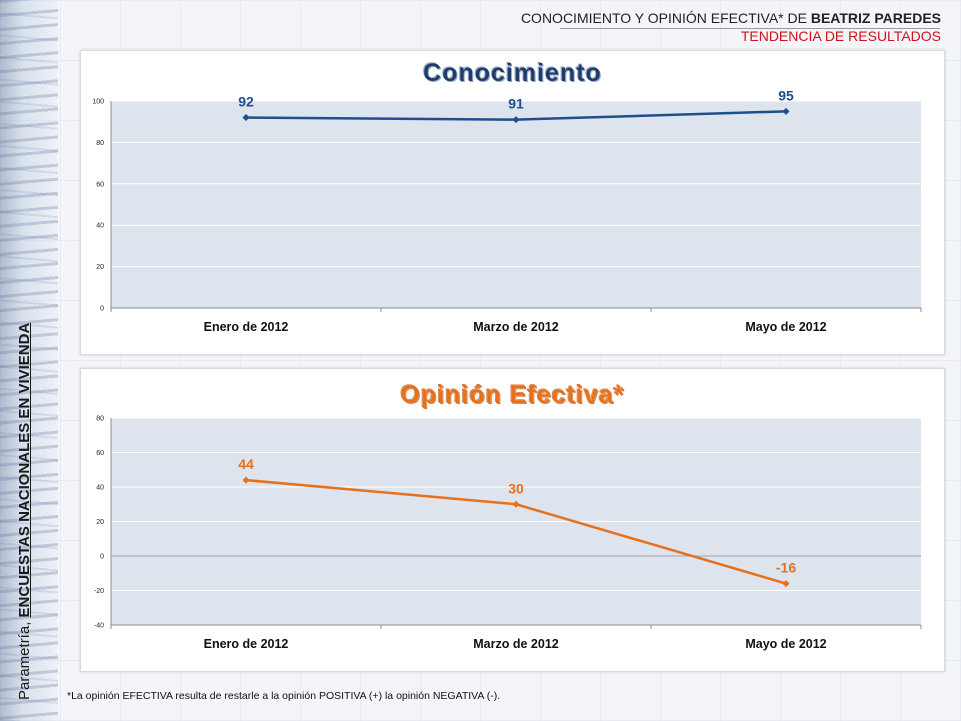 This screenshot has height=721, width=961. I want to click on conocimiento-ytick-label: 80, so click(100, 143).